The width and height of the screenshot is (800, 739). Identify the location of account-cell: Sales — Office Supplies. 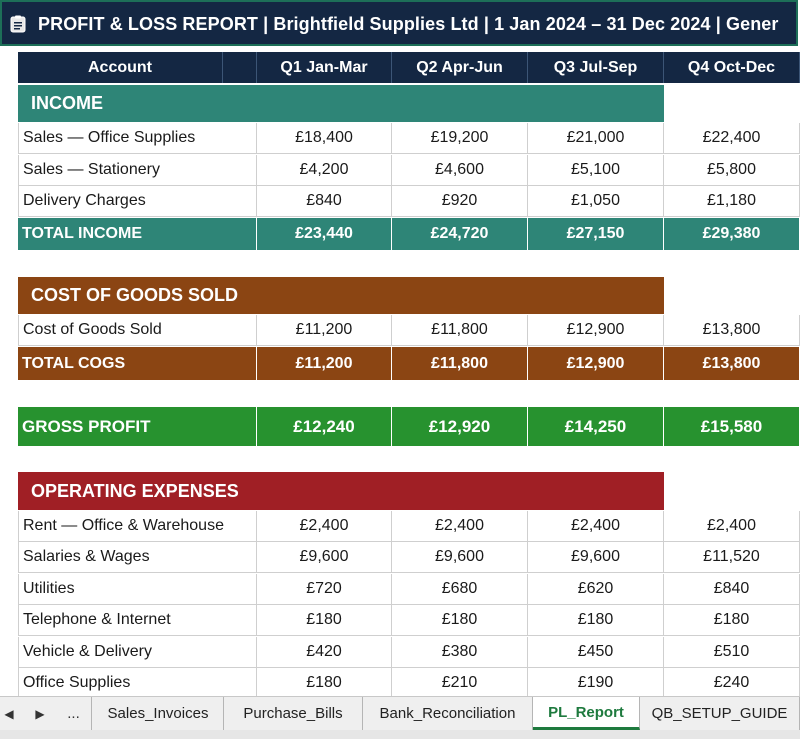
(137, 138).